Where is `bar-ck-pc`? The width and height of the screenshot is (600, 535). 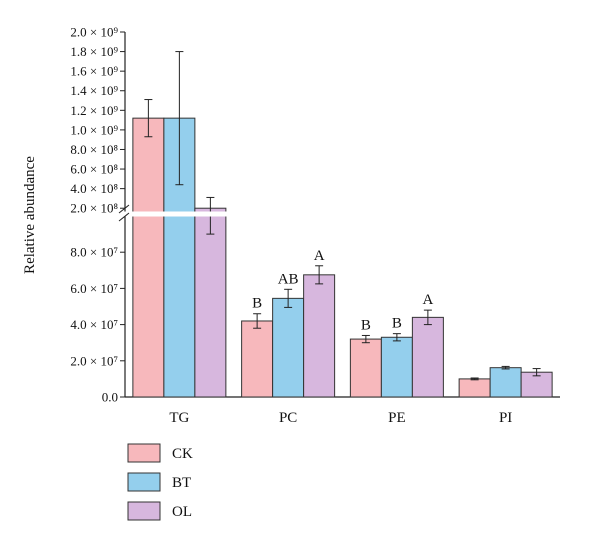 bar-ck-pc is located at coordinates (257, 359).